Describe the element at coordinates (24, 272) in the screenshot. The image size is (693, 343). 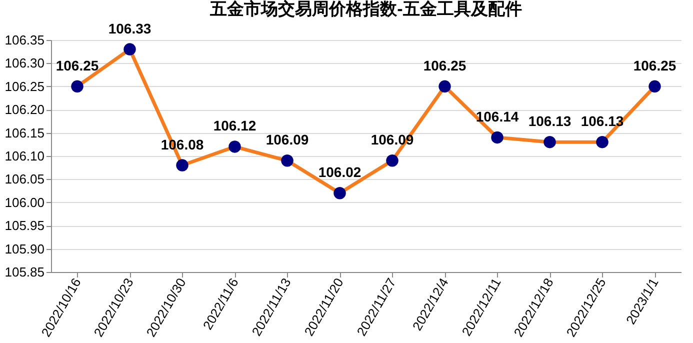
I see `y-tick-label: 105.85` at that location.